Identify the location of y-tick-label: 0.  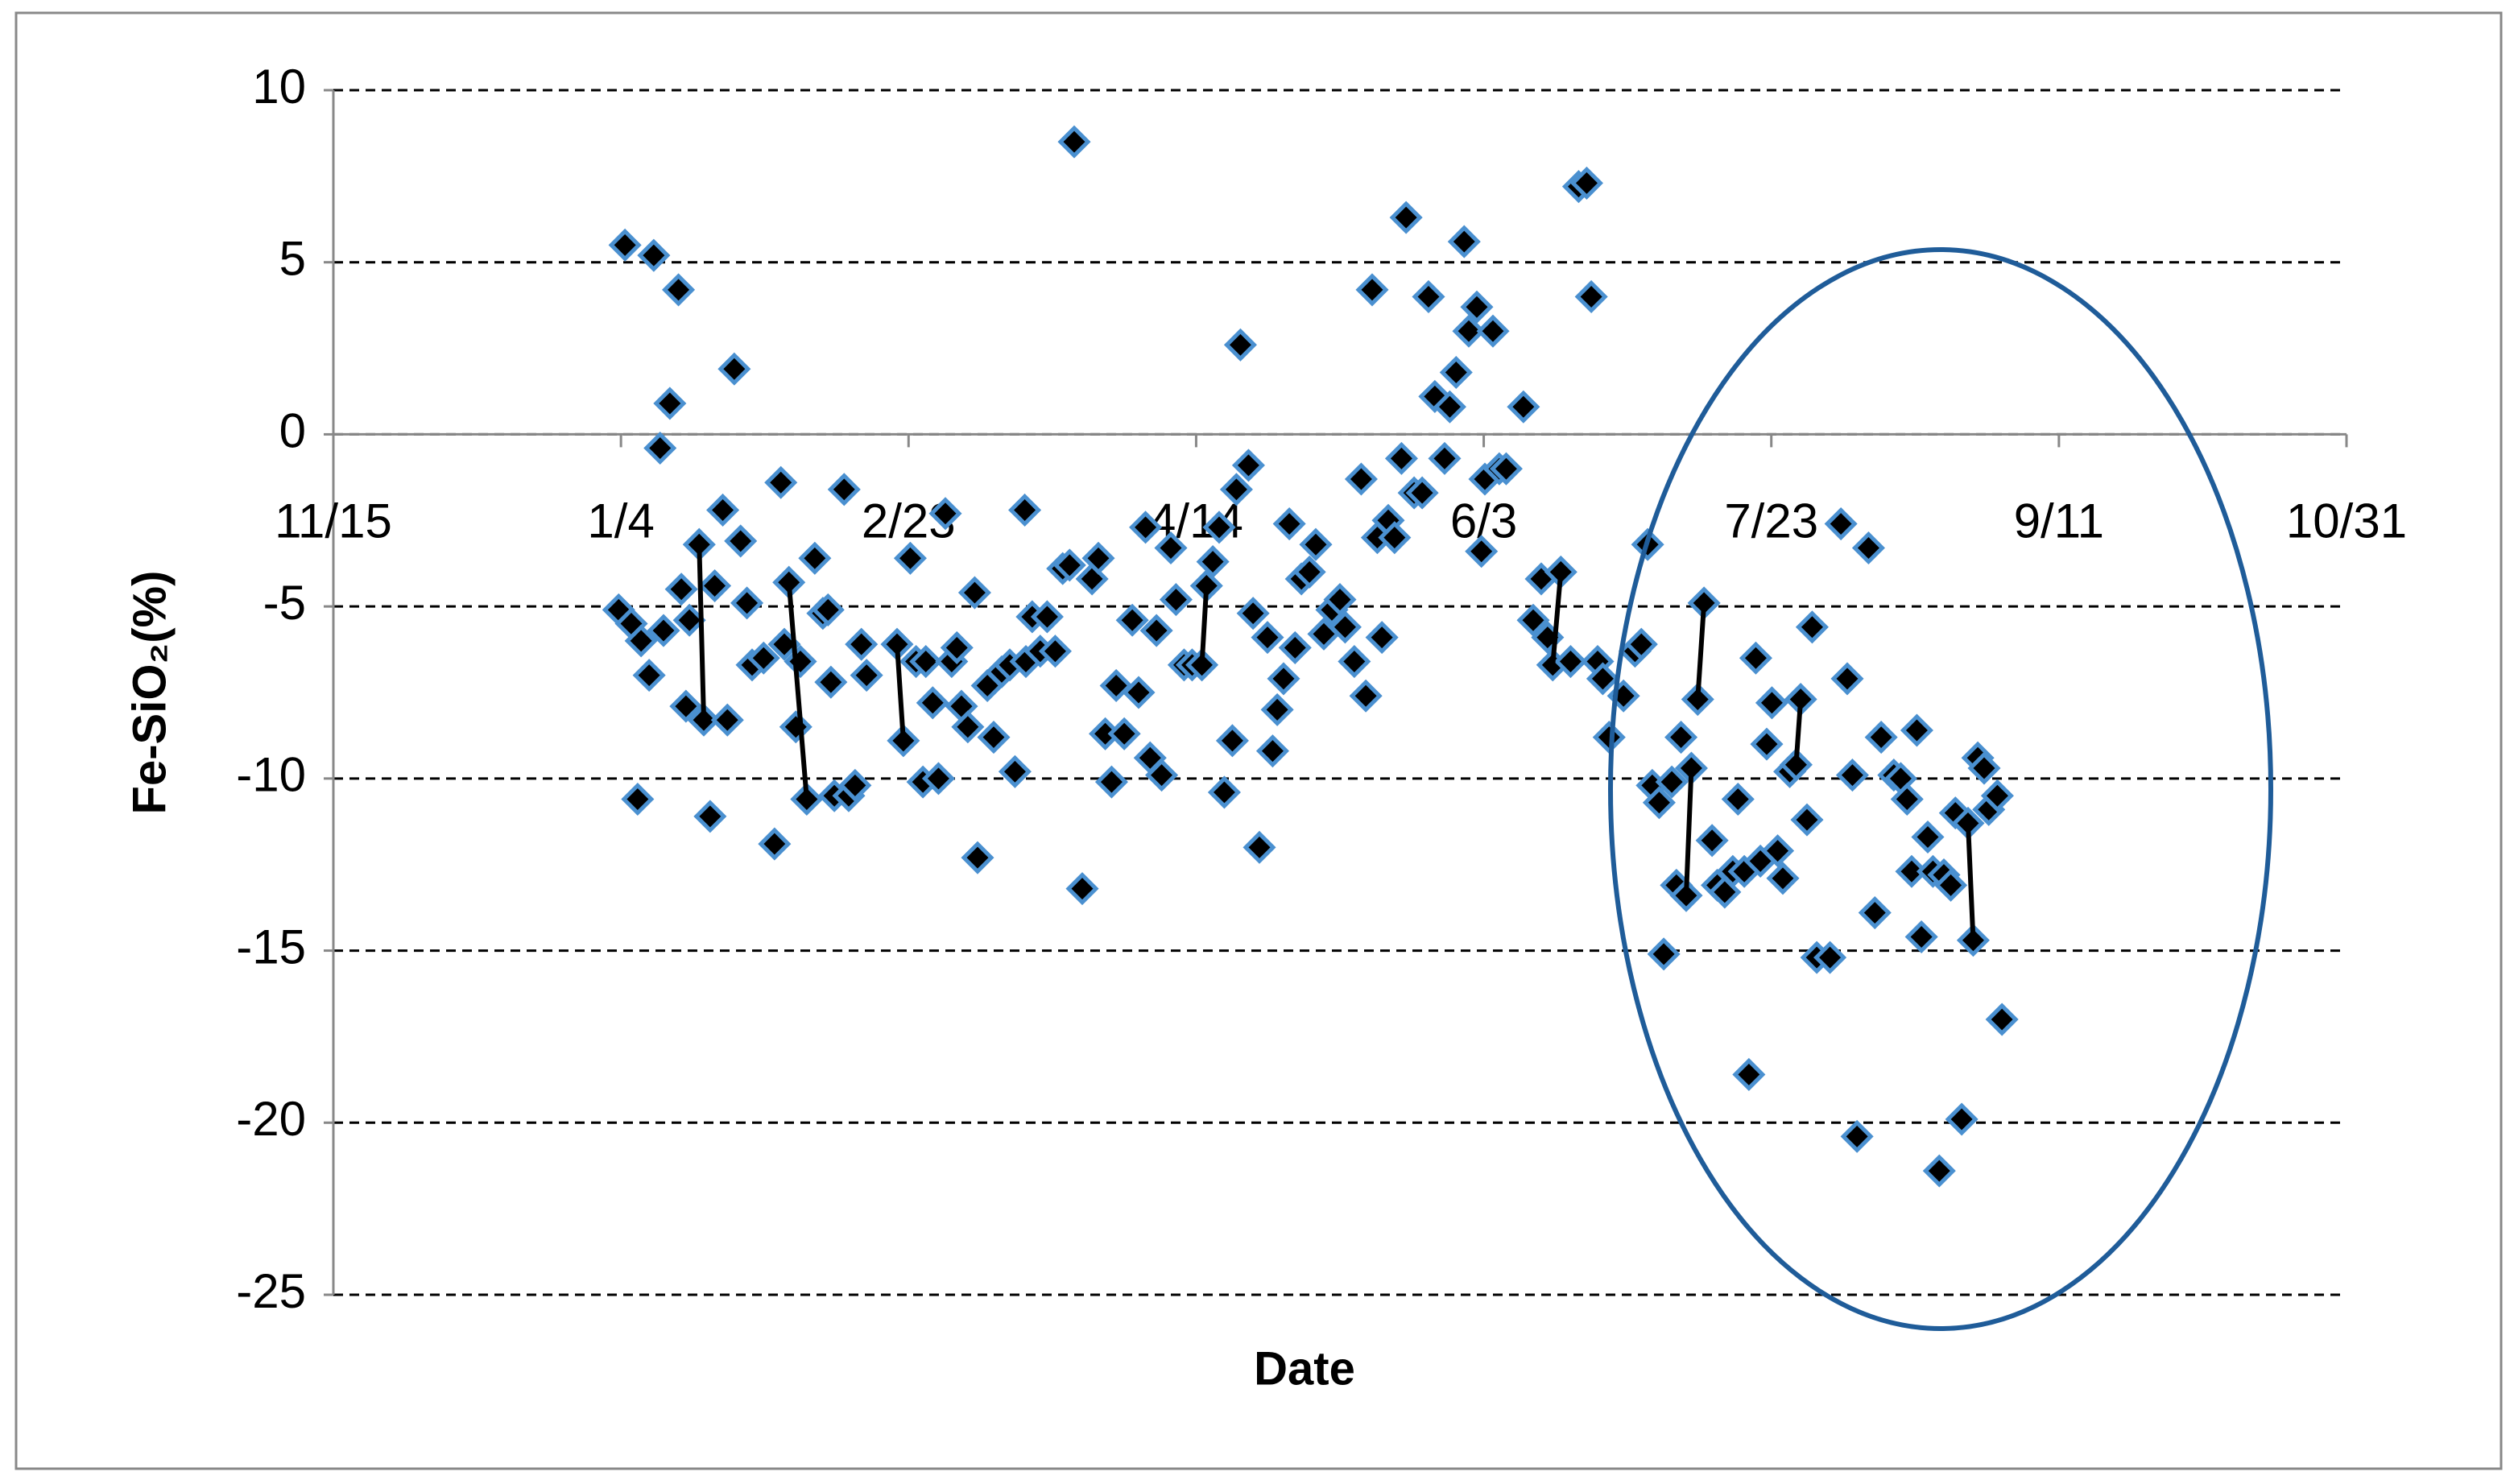
(292, 430).